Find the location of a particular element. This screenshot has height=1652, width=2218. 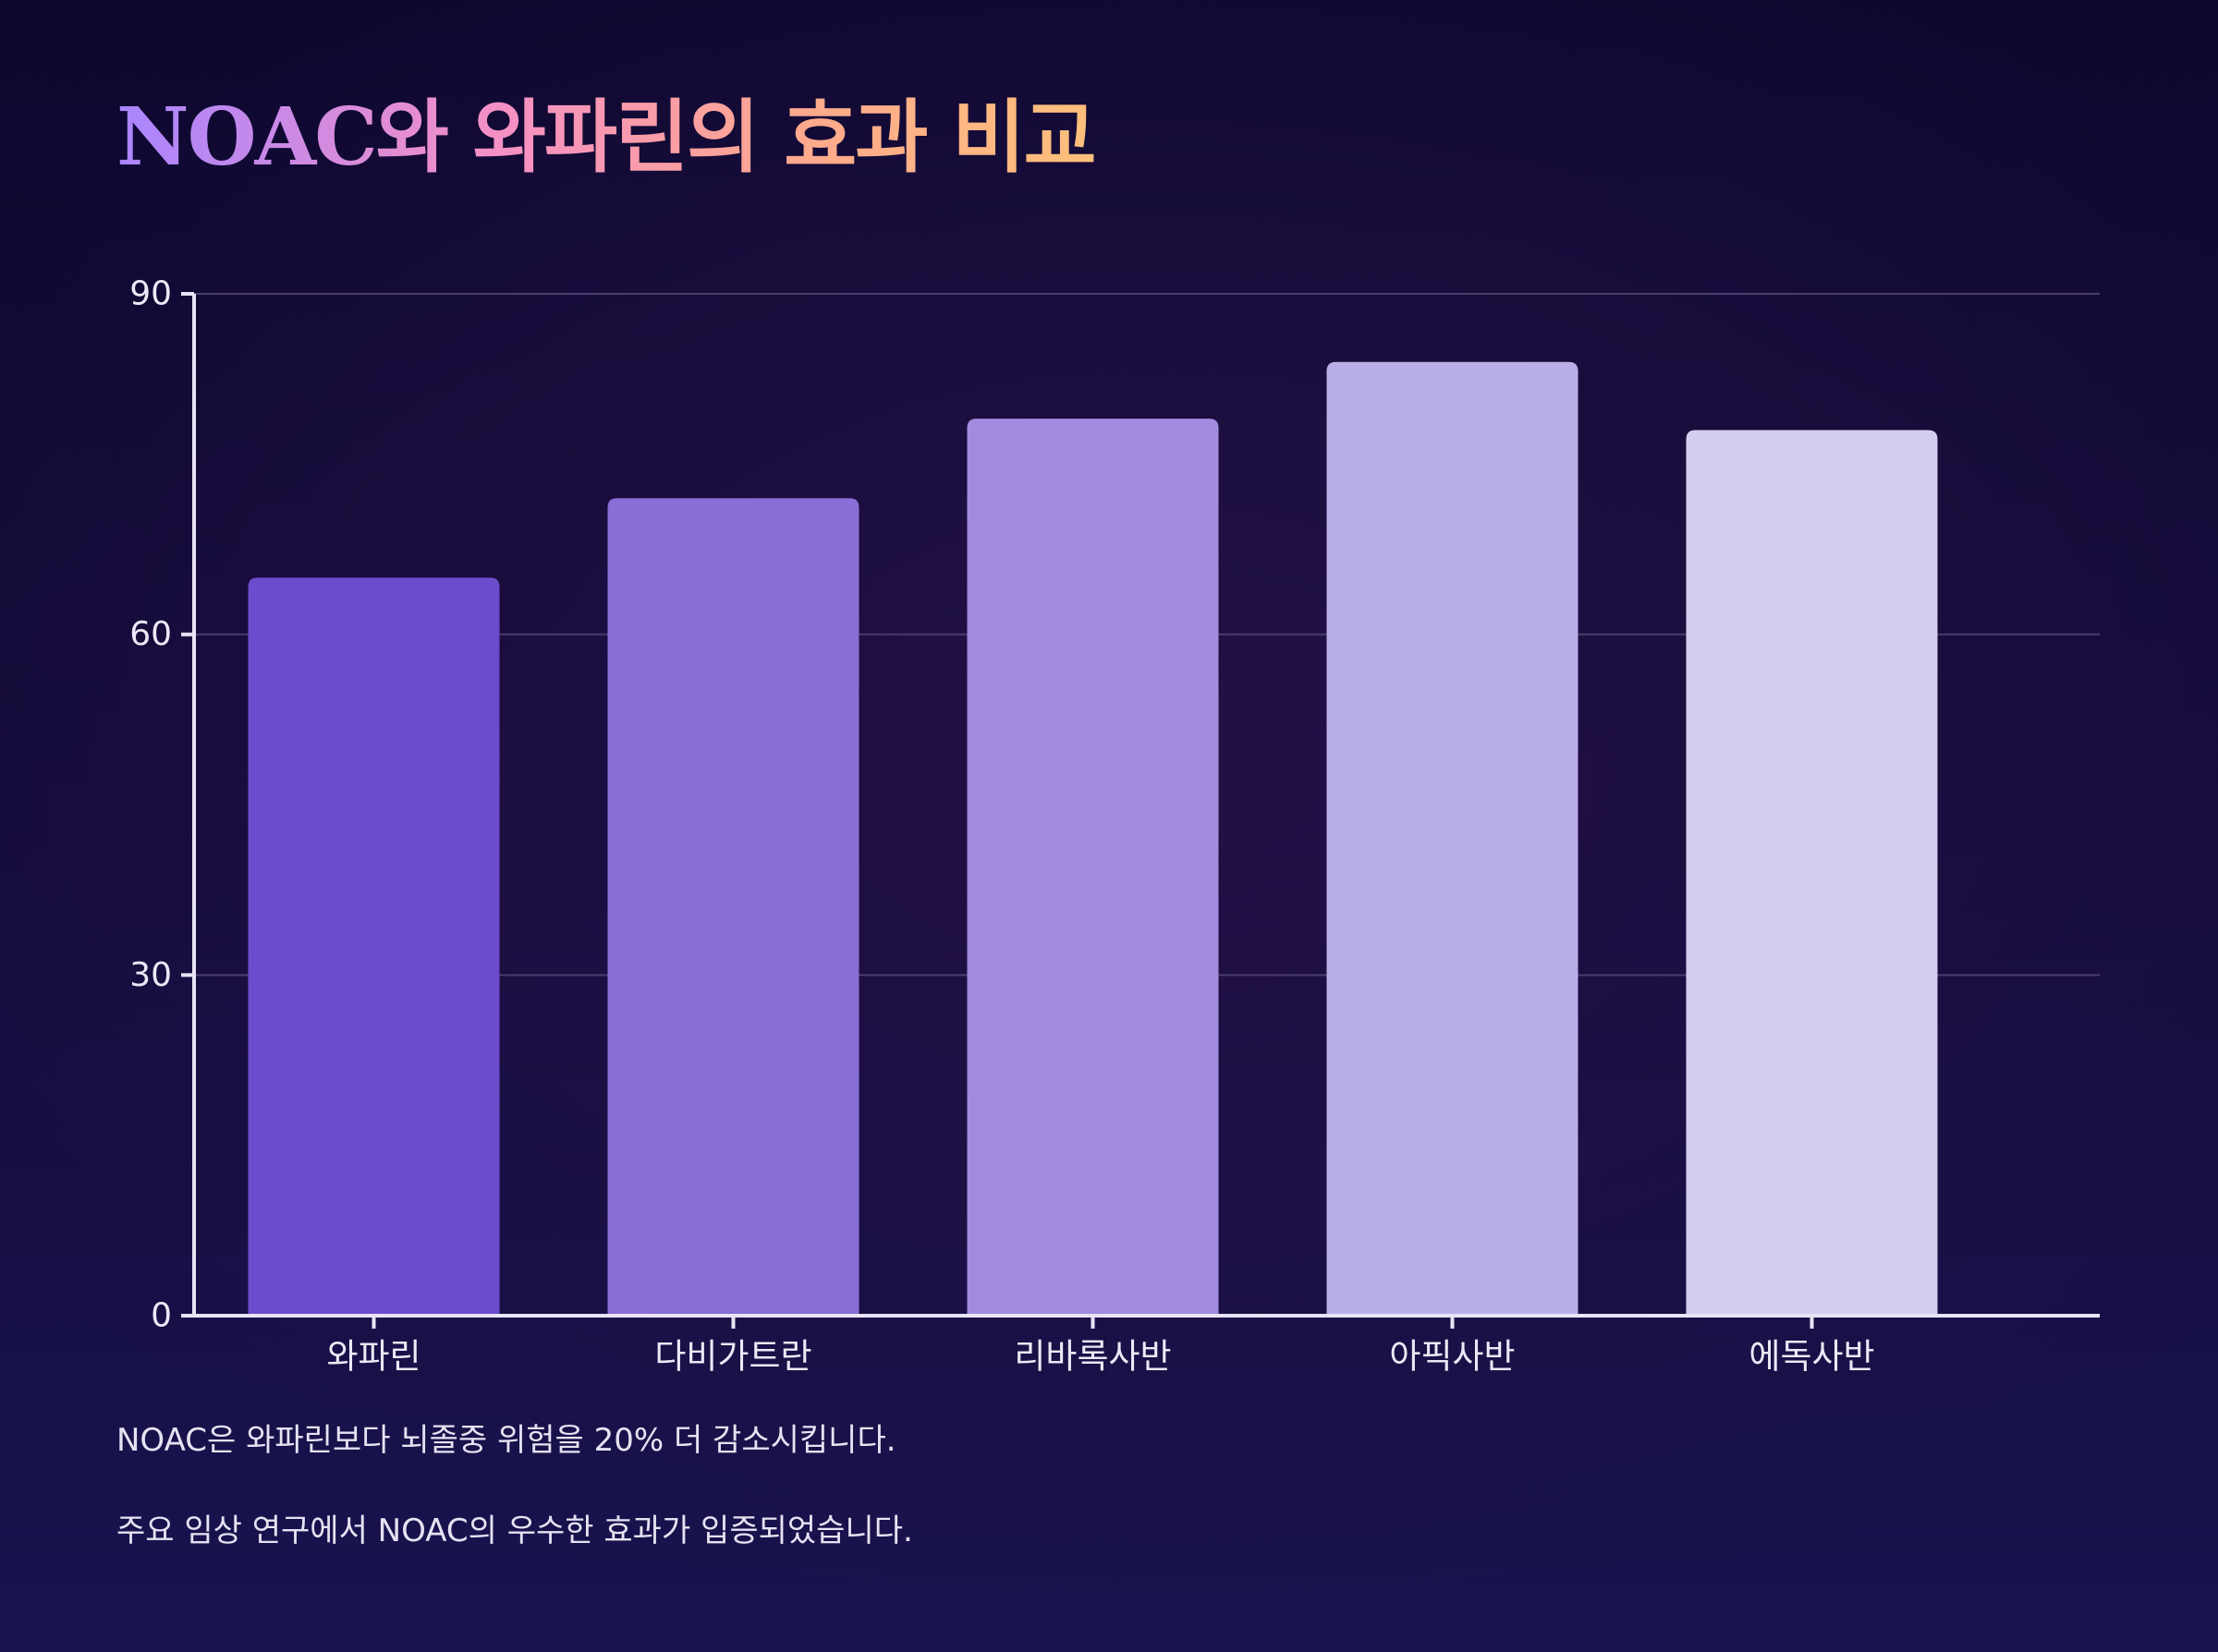

y-tick-label-90: 90 is located at coordinates (150, 294).